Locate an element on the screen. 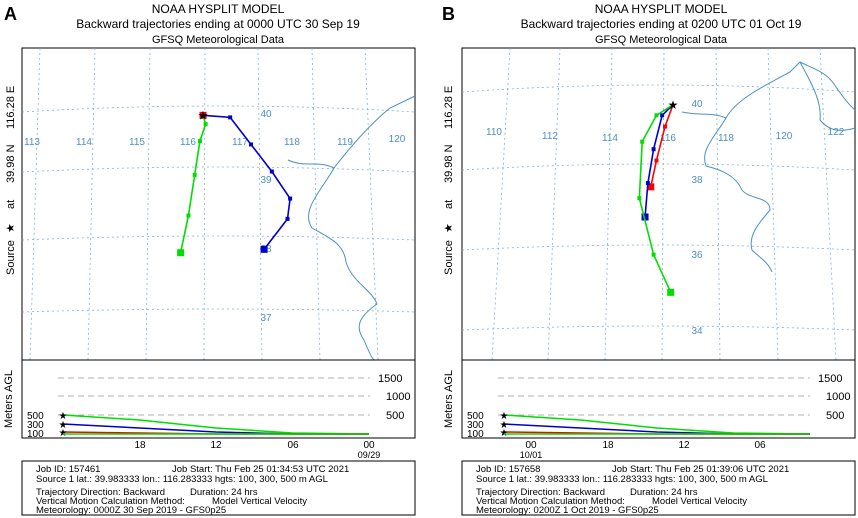 This screenshot has height=518, width=858. panel-b-height-frame is located at coordinates (658, 399).